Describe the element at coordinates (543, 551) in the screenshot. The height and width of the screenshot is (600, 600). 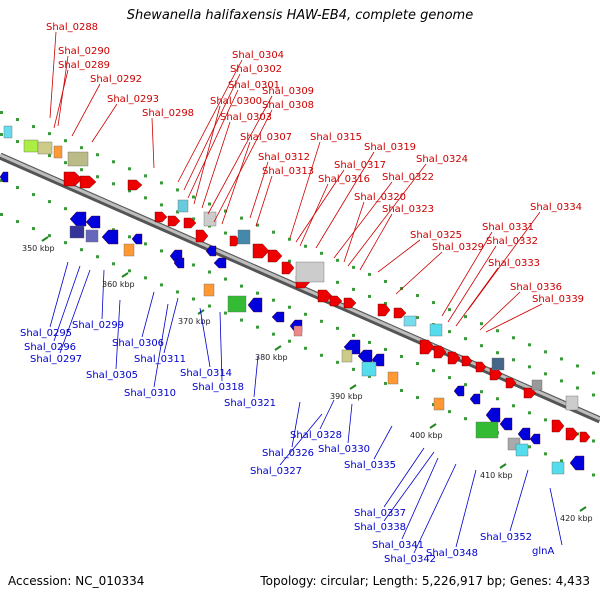
I see `gene-label-bottom: glnA` at that location.